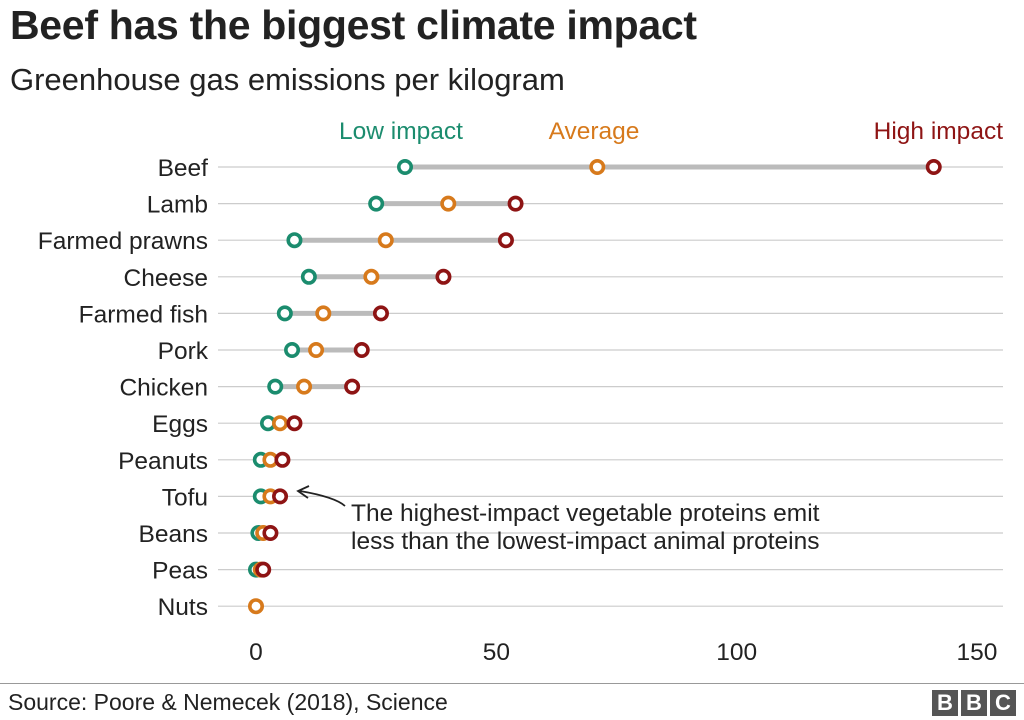  I want to click on footer-divider, so click(512, 683).